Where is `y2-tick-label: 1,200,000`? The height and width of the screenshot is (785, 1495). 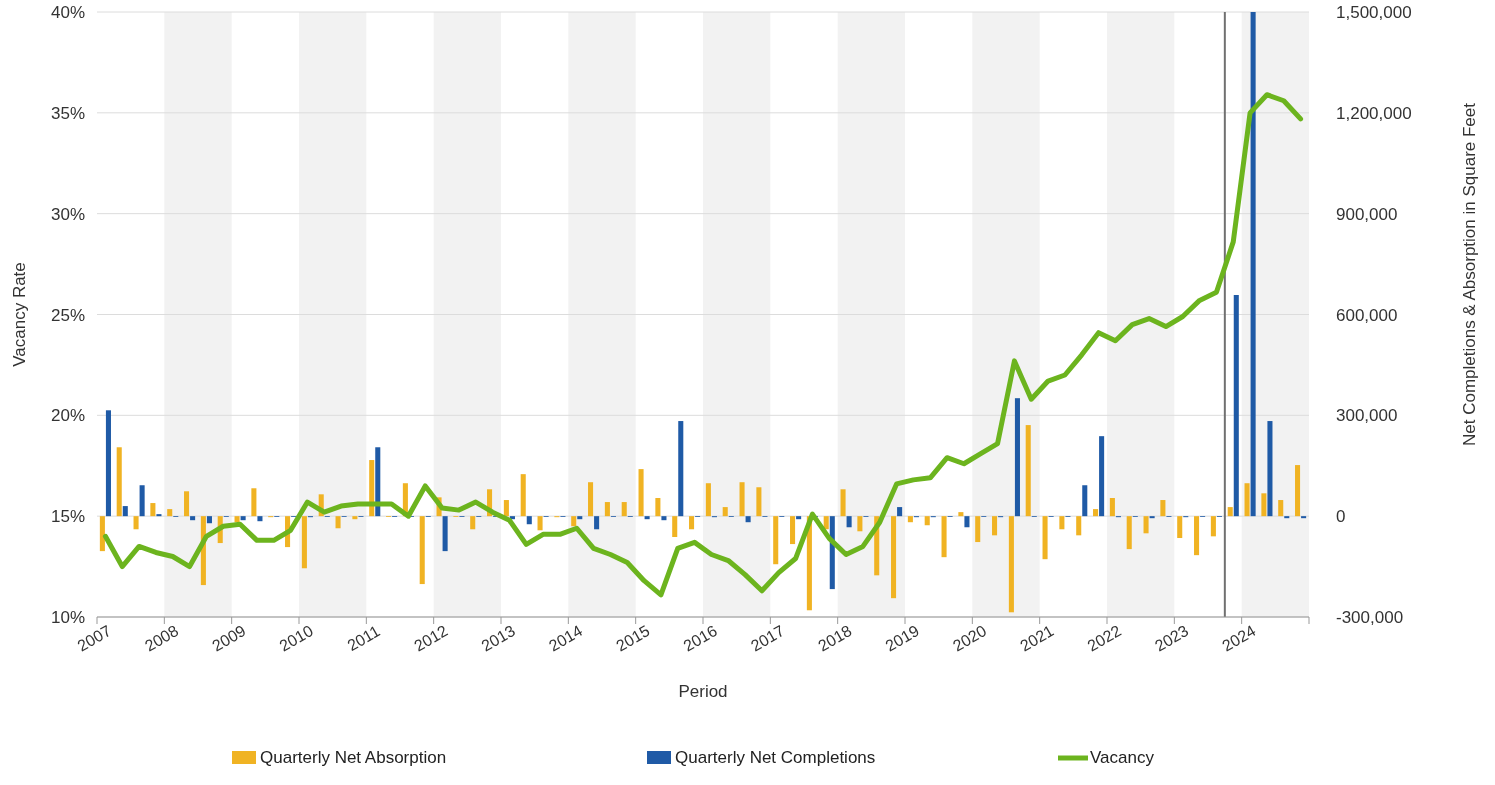
y2-tick-label: 1,200,000 is located at coordinates (1374, 113).